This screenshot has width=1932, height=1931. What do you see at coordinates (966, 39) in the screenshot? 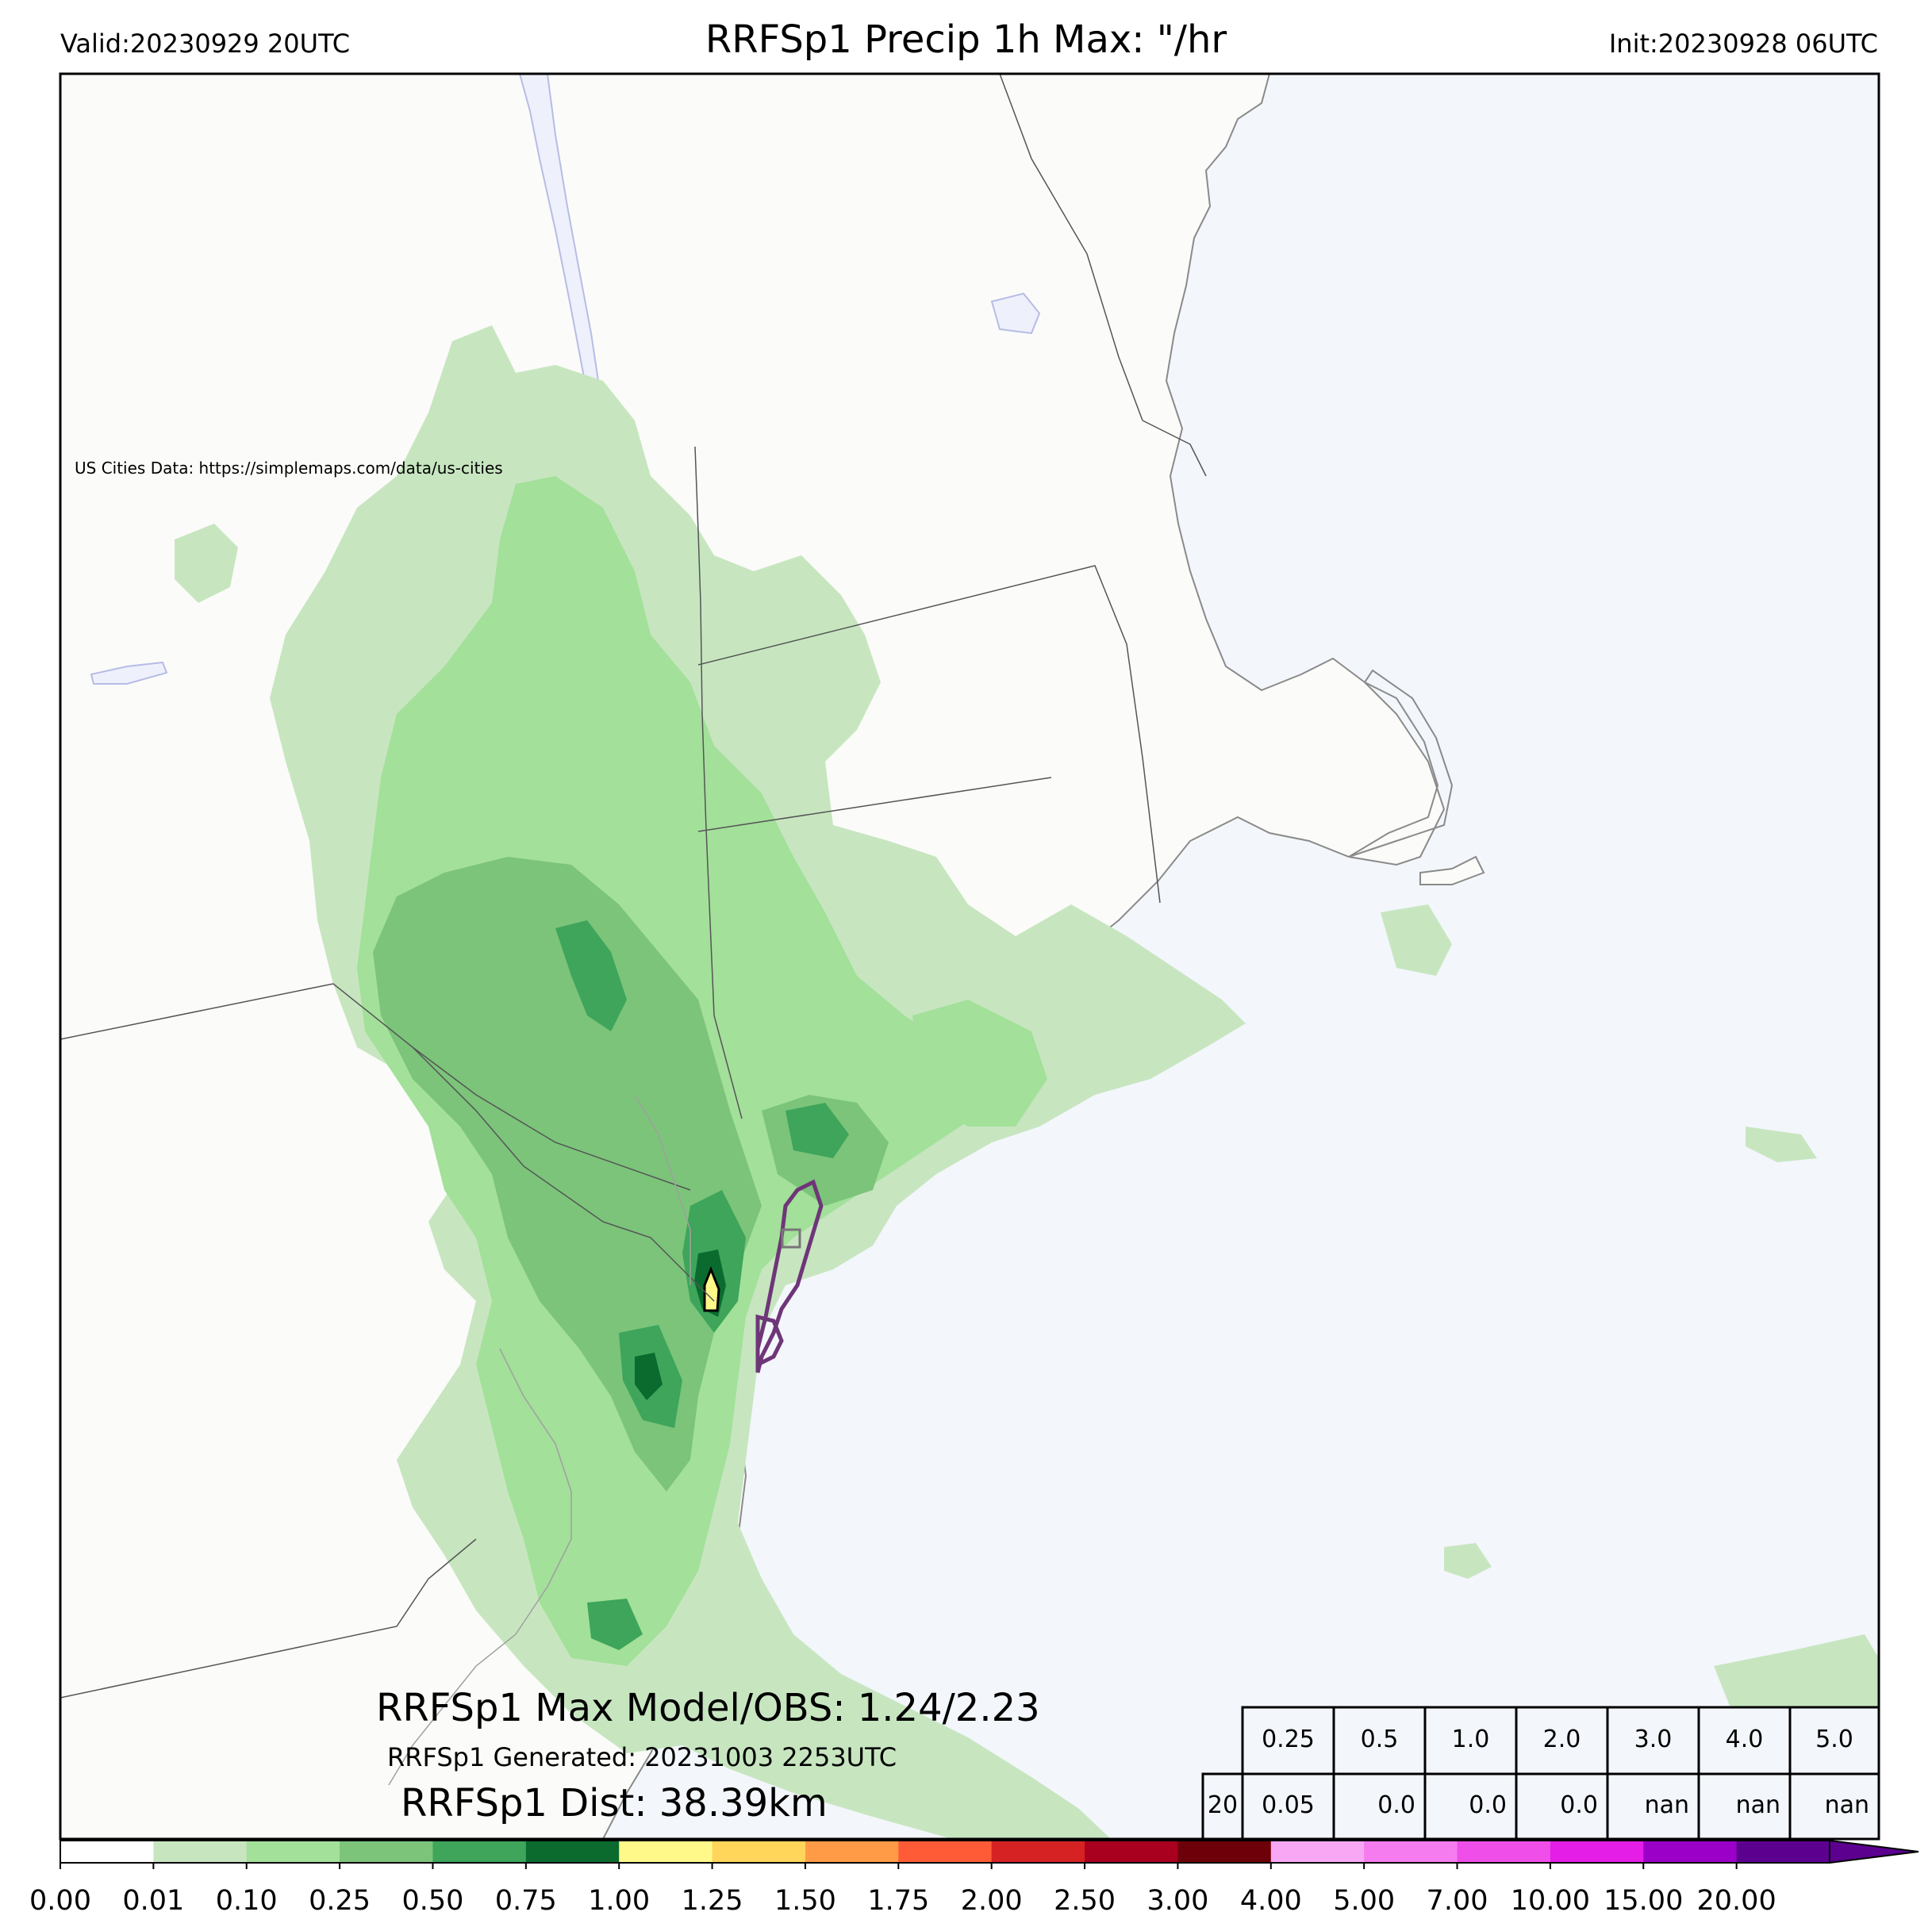
I see `map-title: RRFSp1 Precip 1h Max: "/hr` at bounding box center [966, 39].